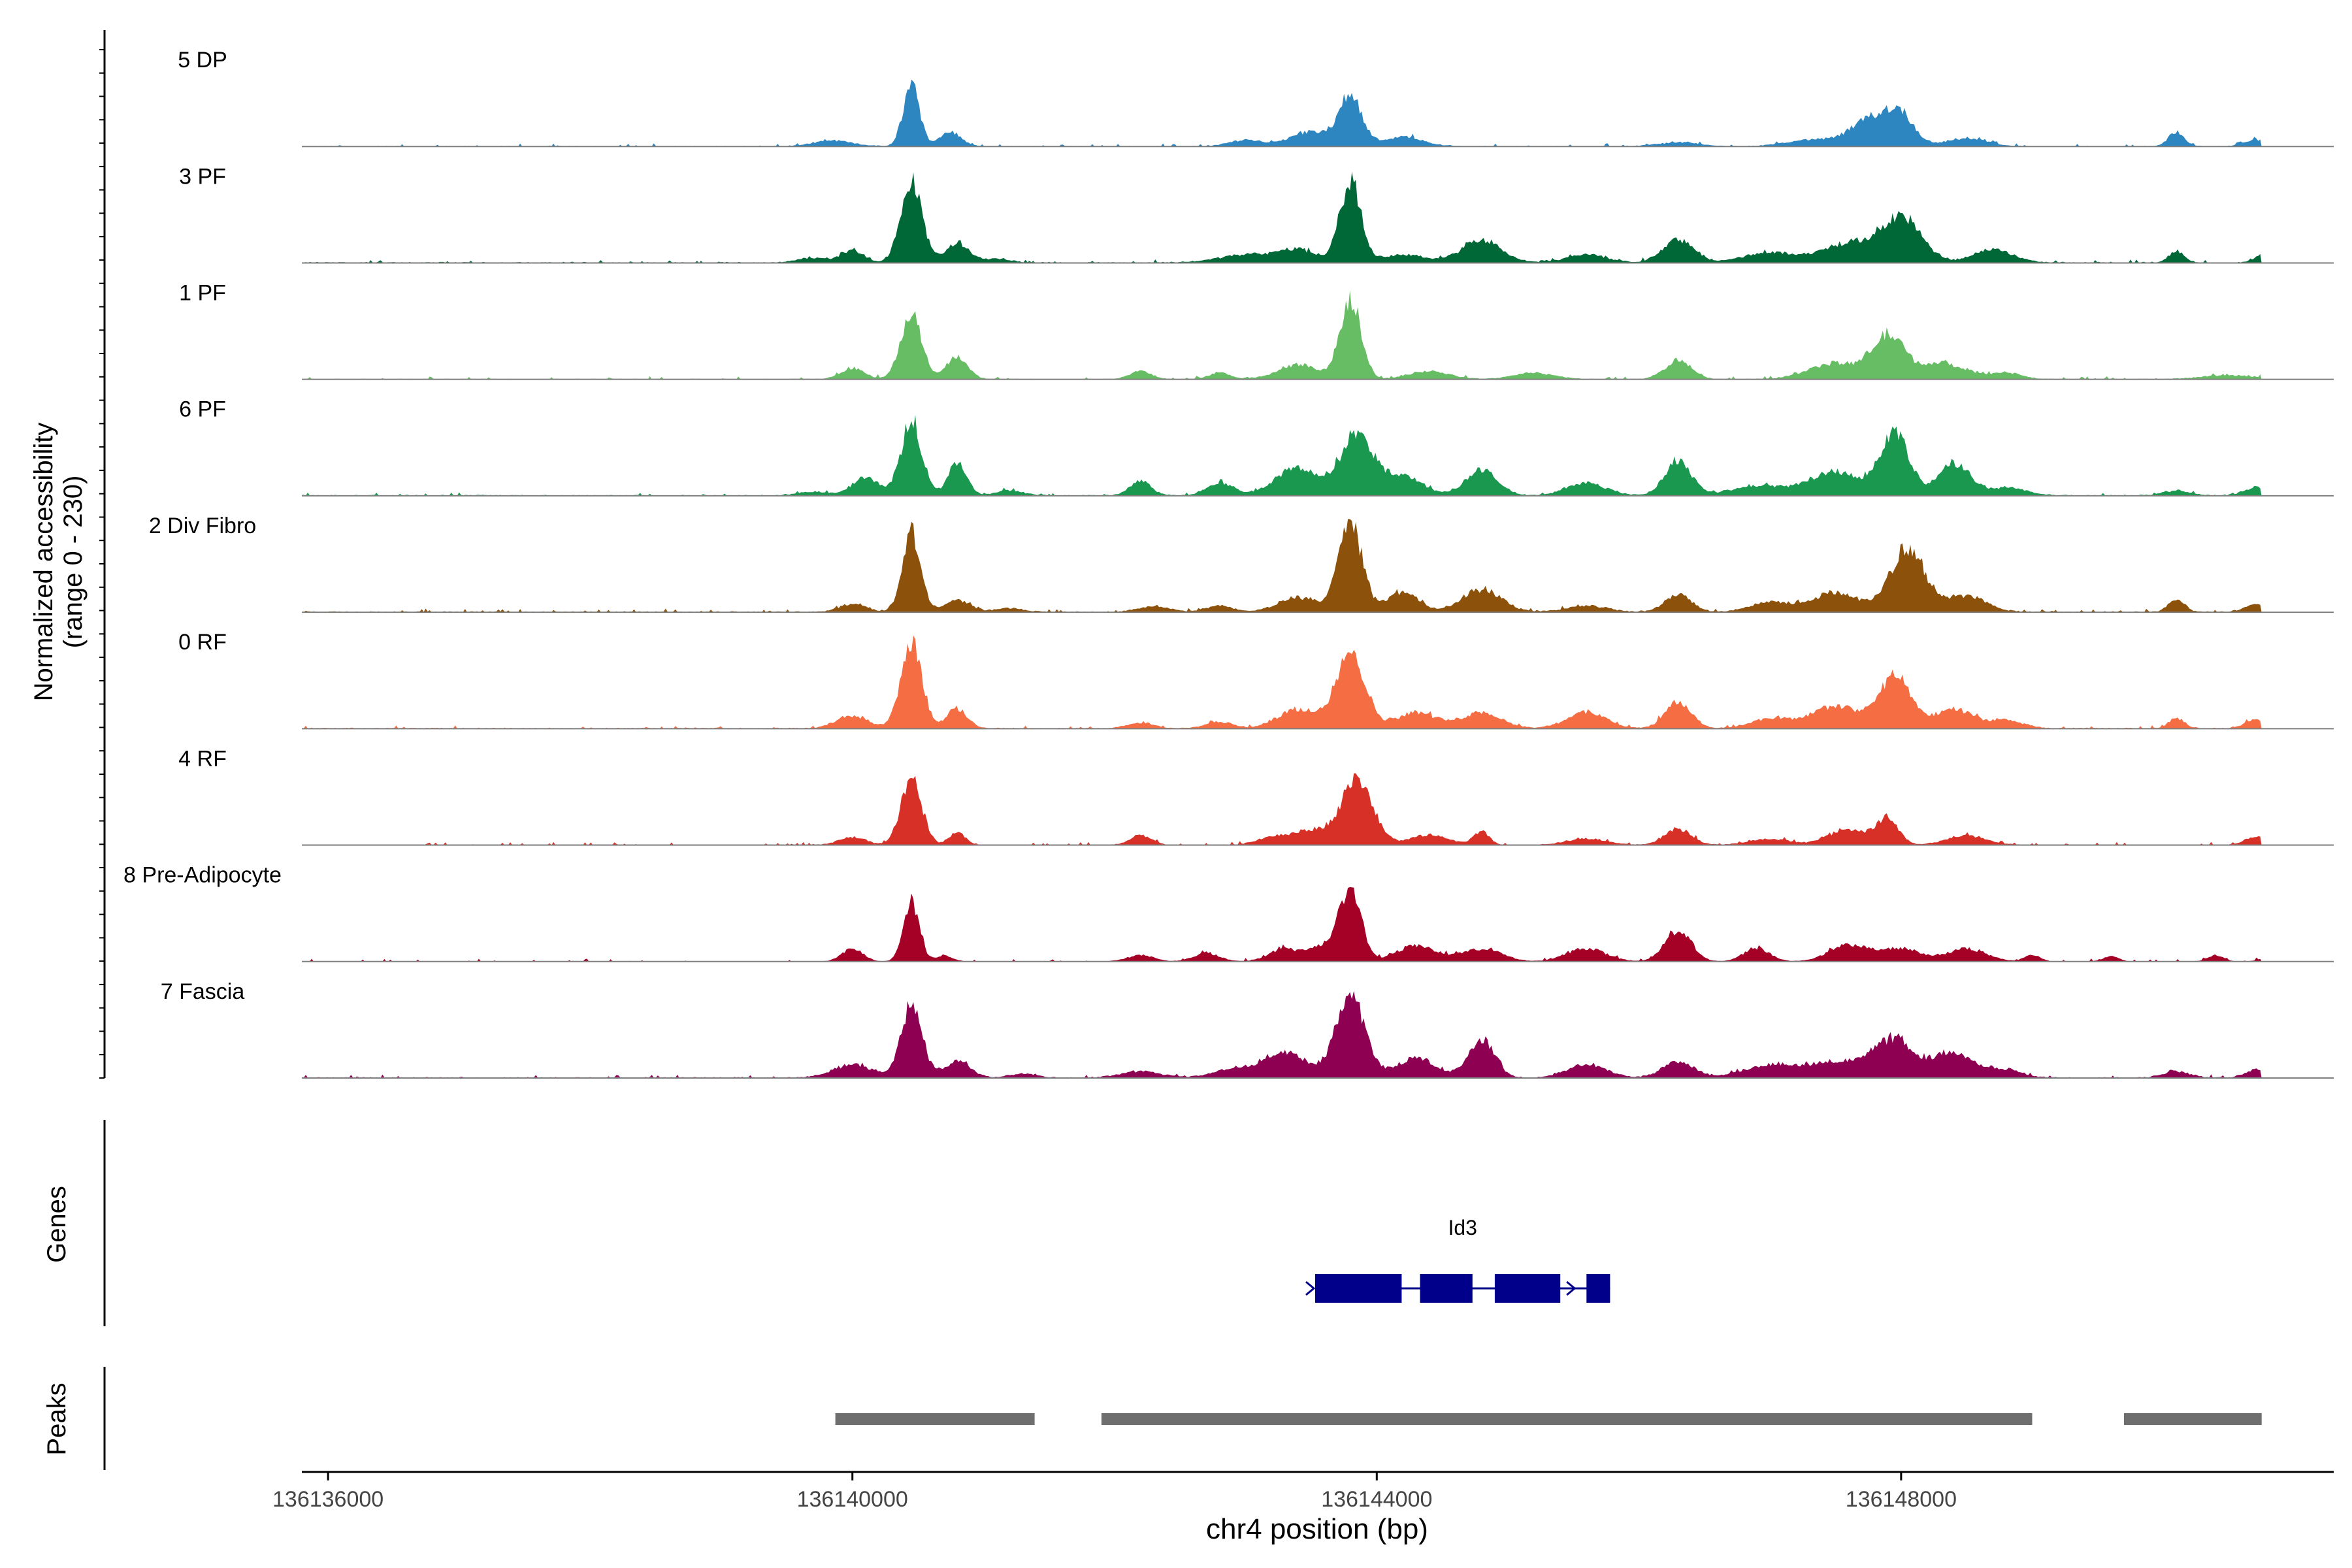  I want to click on x-tick-label: 136140000, so click(852, 1499).